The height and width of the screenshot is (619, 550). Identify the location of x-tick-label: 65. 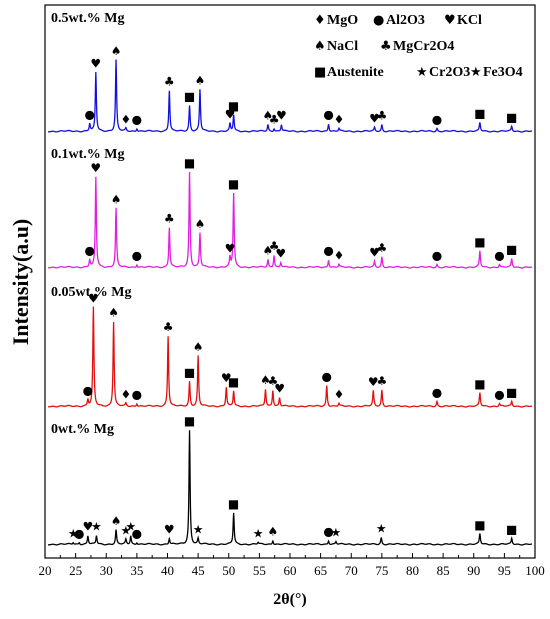
(320, 570).